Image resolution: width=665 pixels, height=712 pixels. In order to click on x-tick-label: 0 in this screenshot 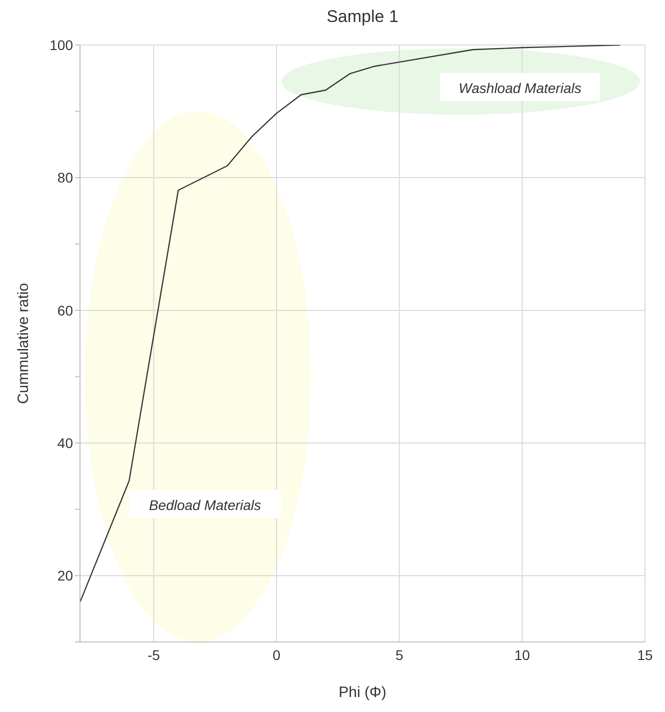, I will do `click(276, 654)`.